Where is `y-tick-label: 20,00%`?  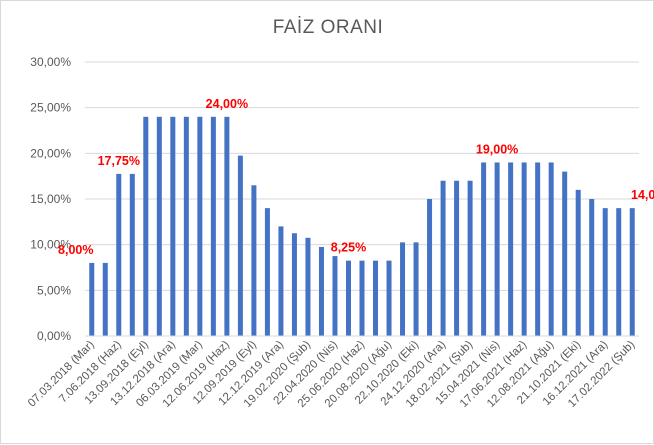
y-tick-label: 20,00% is located at coordinates (50, 153).